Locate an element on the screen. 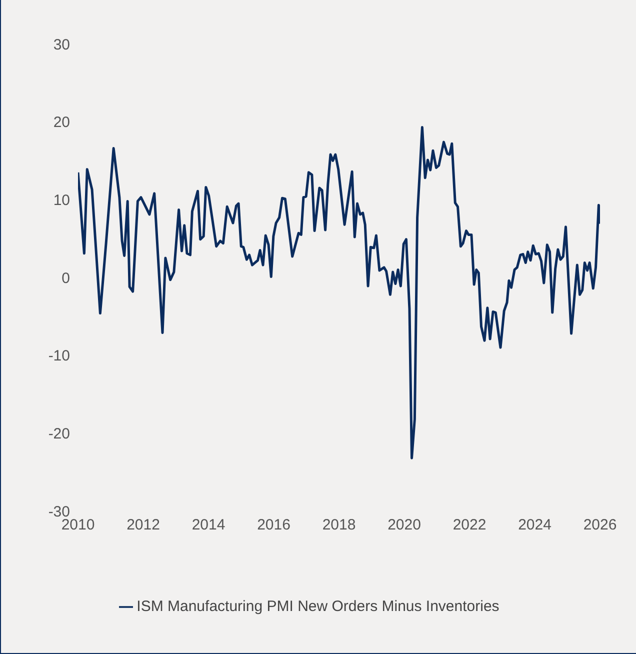  y-tick-label: 0 is located at coordinates (66, 278).